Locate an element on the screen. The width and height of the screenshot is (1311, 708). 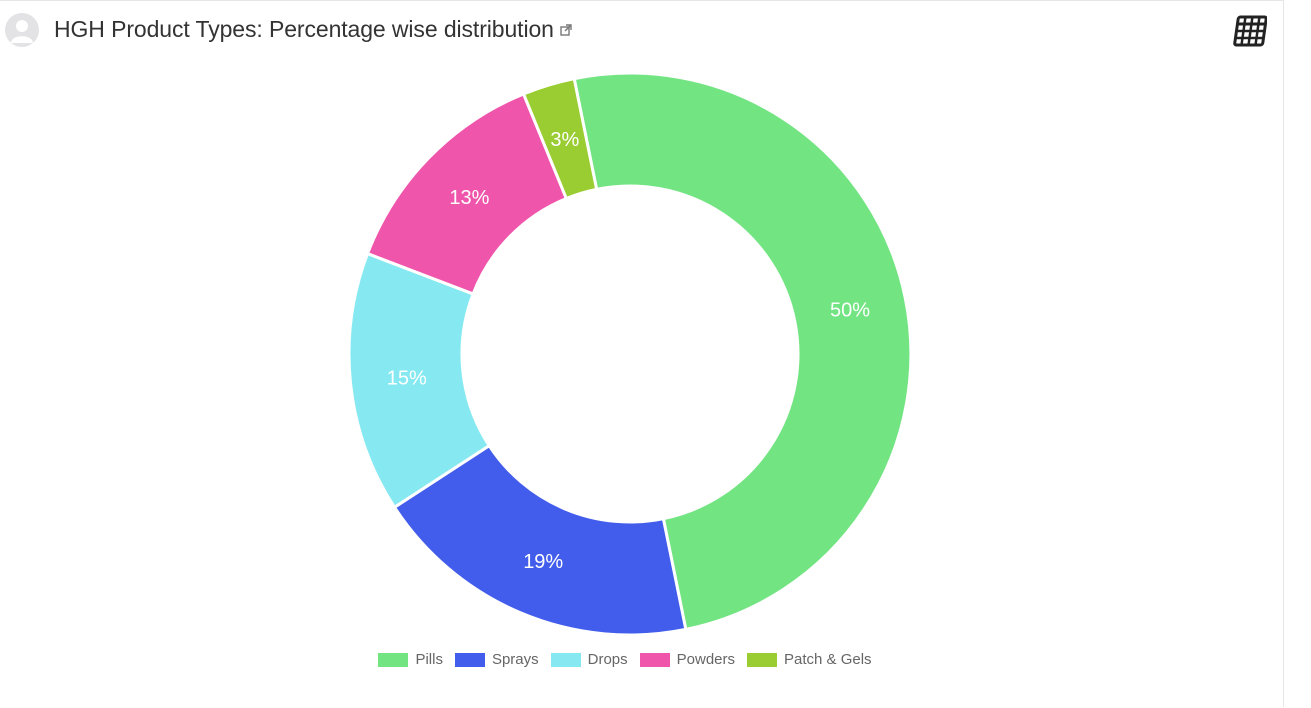
legend-item-drops: Drops is located at coordinates (589, 659).